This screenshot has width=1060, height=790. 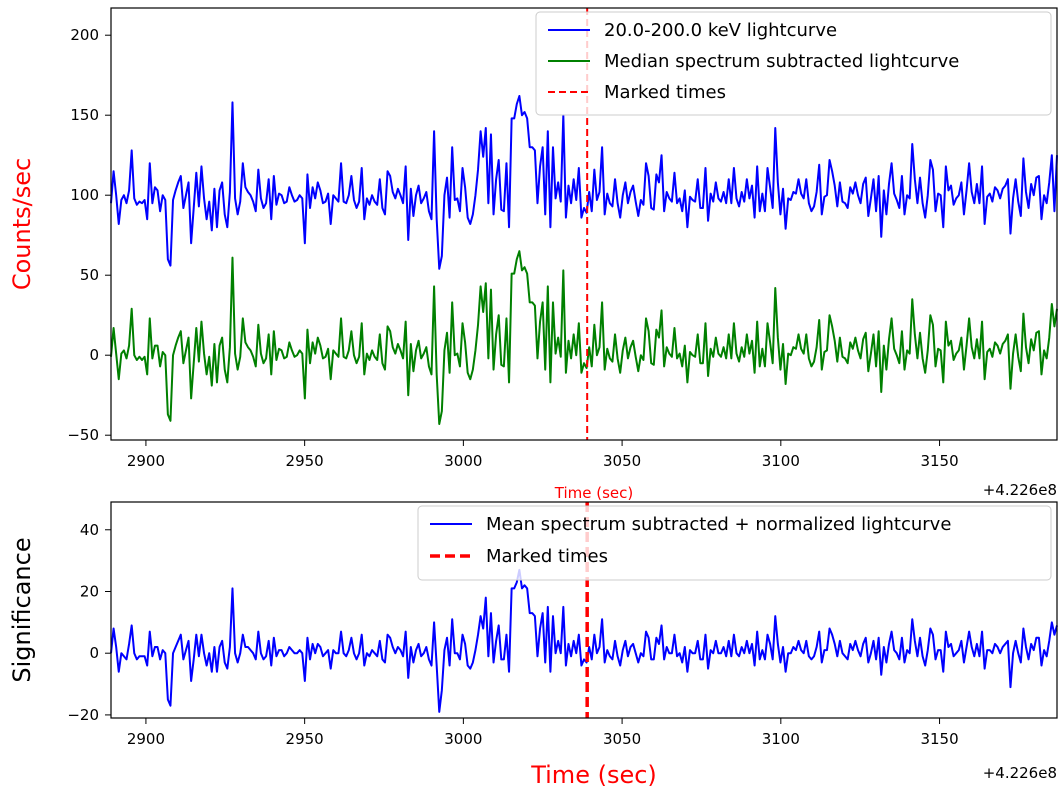 I want to click on legend-box-top, so click(x=793, y=63).